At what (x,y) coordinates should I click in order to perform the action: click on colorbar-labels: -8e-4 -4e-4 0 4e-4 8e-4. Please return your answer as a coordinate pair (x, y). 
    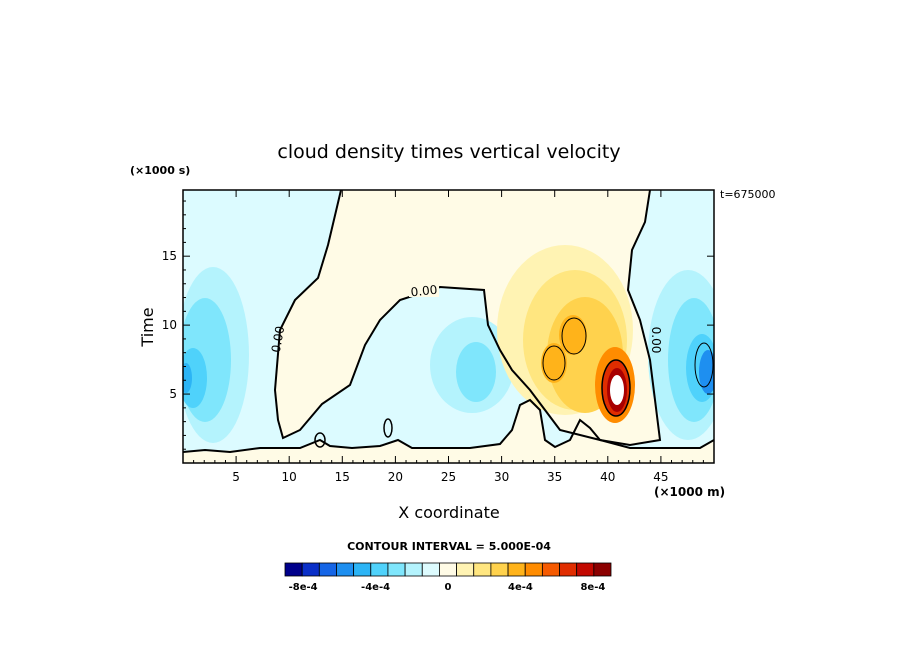
    Looking at the image, I should click on (447, 587).